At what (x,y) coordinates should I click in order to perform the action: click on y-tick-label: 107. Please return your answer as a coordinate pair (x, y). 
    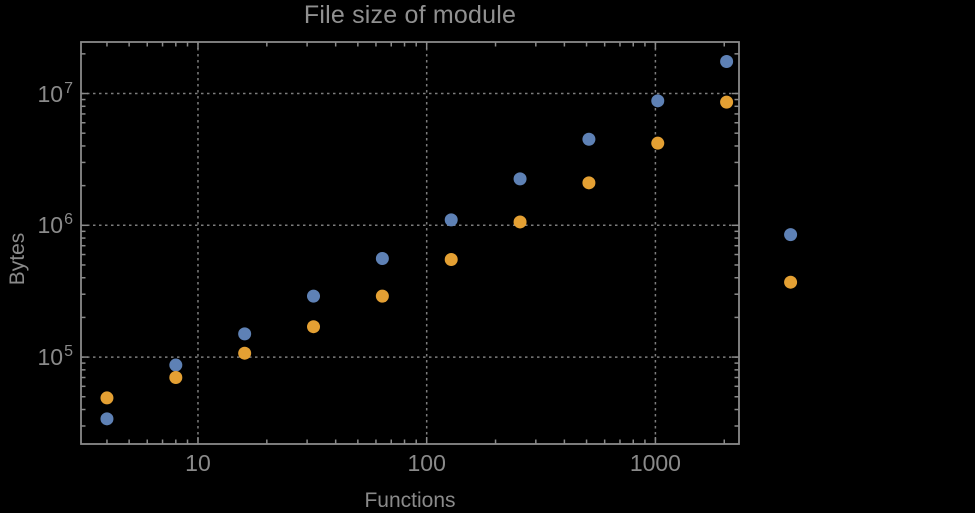
    Looking at the image, I should click on (55, 93).